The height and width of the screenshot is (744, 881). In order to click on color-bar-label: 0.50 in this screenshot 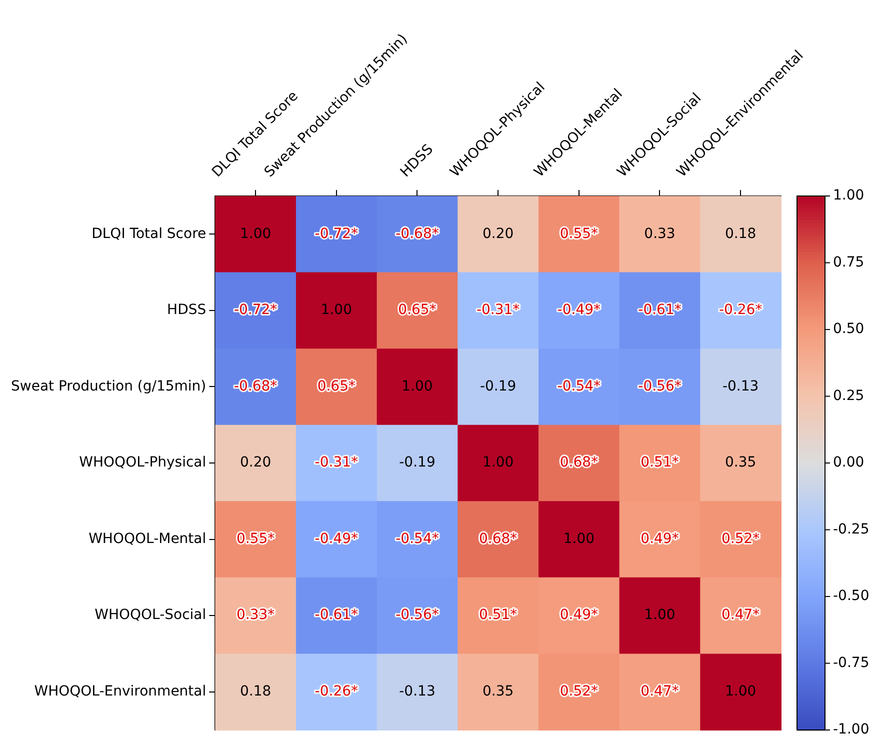, I will do `click(848, 329)`.